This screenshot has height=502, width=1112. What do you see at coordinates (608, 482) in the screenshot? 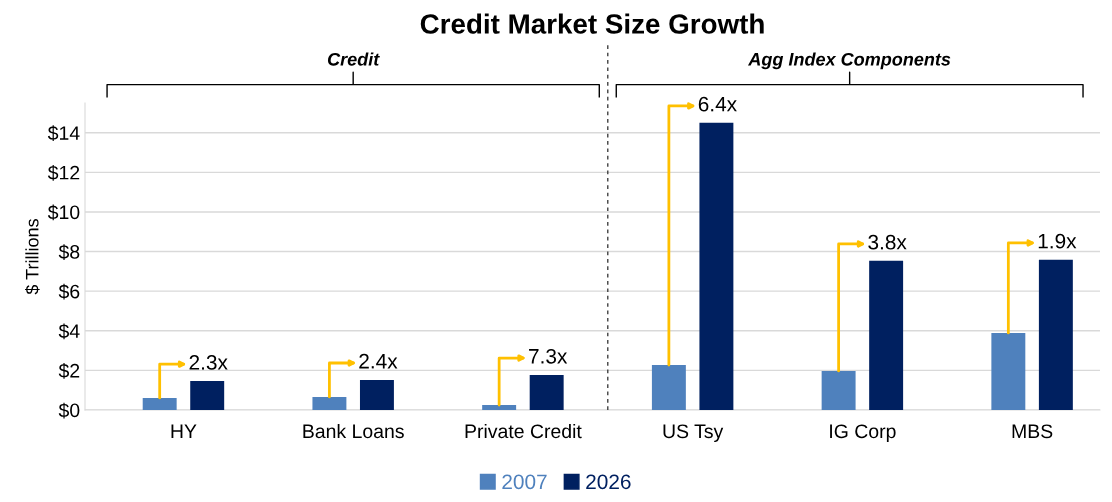
I see `legend-label: 2026` at bounding box center [608, 482].